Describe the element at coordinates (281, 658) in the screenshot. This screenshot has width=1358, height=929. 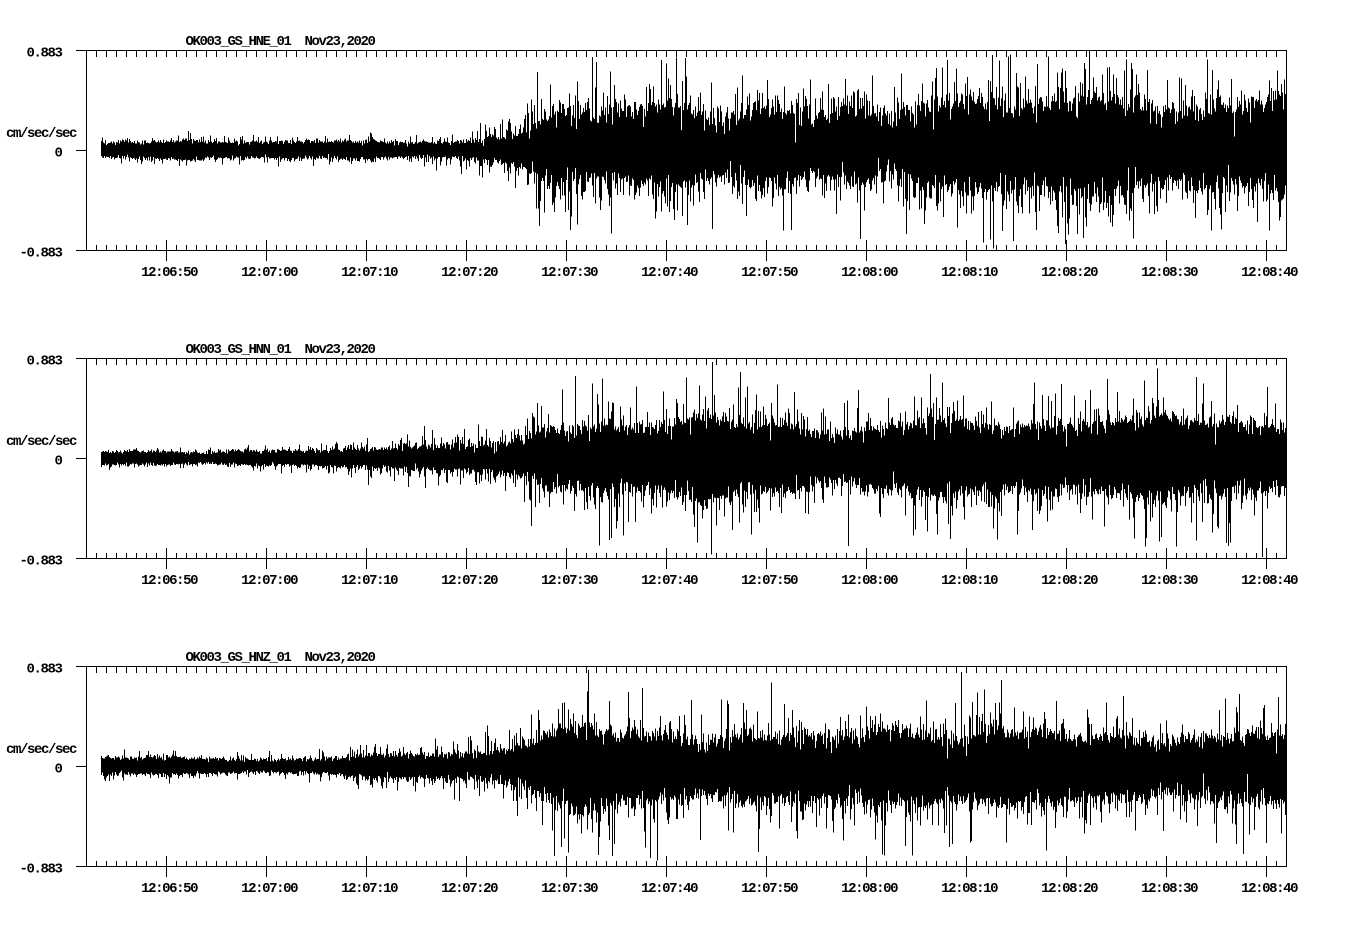
I see `svg-text: OK003_GS_HNZ_01 Nov23,2020` at that location.